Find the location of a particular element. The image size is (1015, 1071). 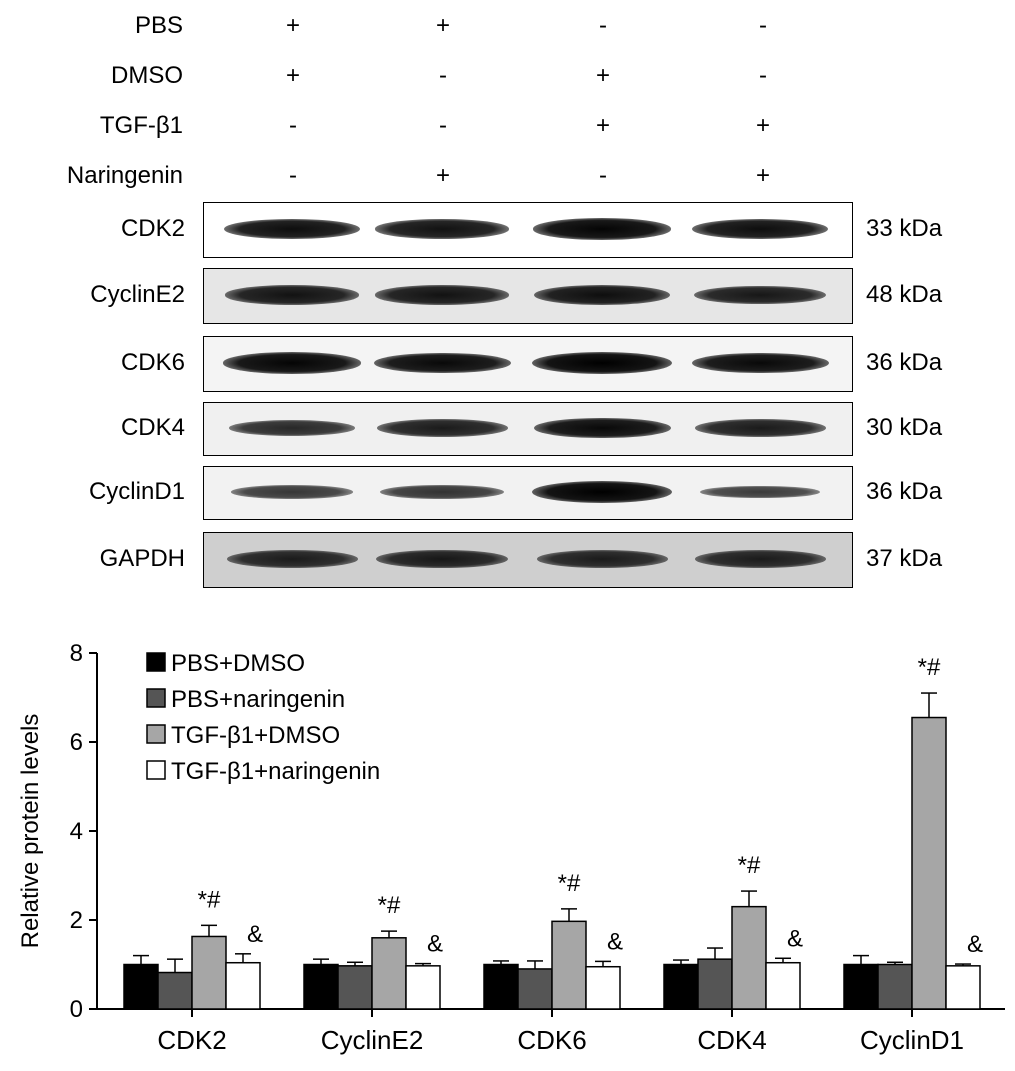

x-tick-label: CDK4 is located at coordinates (731, 1040).